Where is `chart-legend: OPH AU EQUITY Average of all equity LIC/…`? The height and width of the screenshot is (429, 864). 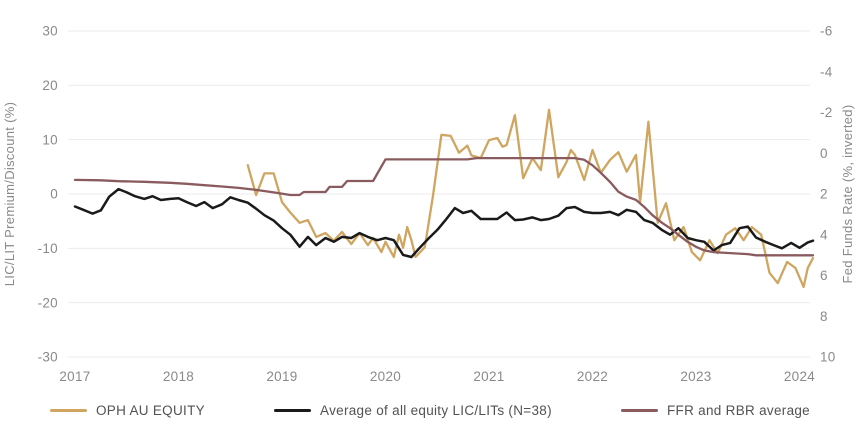 chart-legend: OPH AU EQUITY Average of all equity LIC/… is located at coordinates (430, 410).